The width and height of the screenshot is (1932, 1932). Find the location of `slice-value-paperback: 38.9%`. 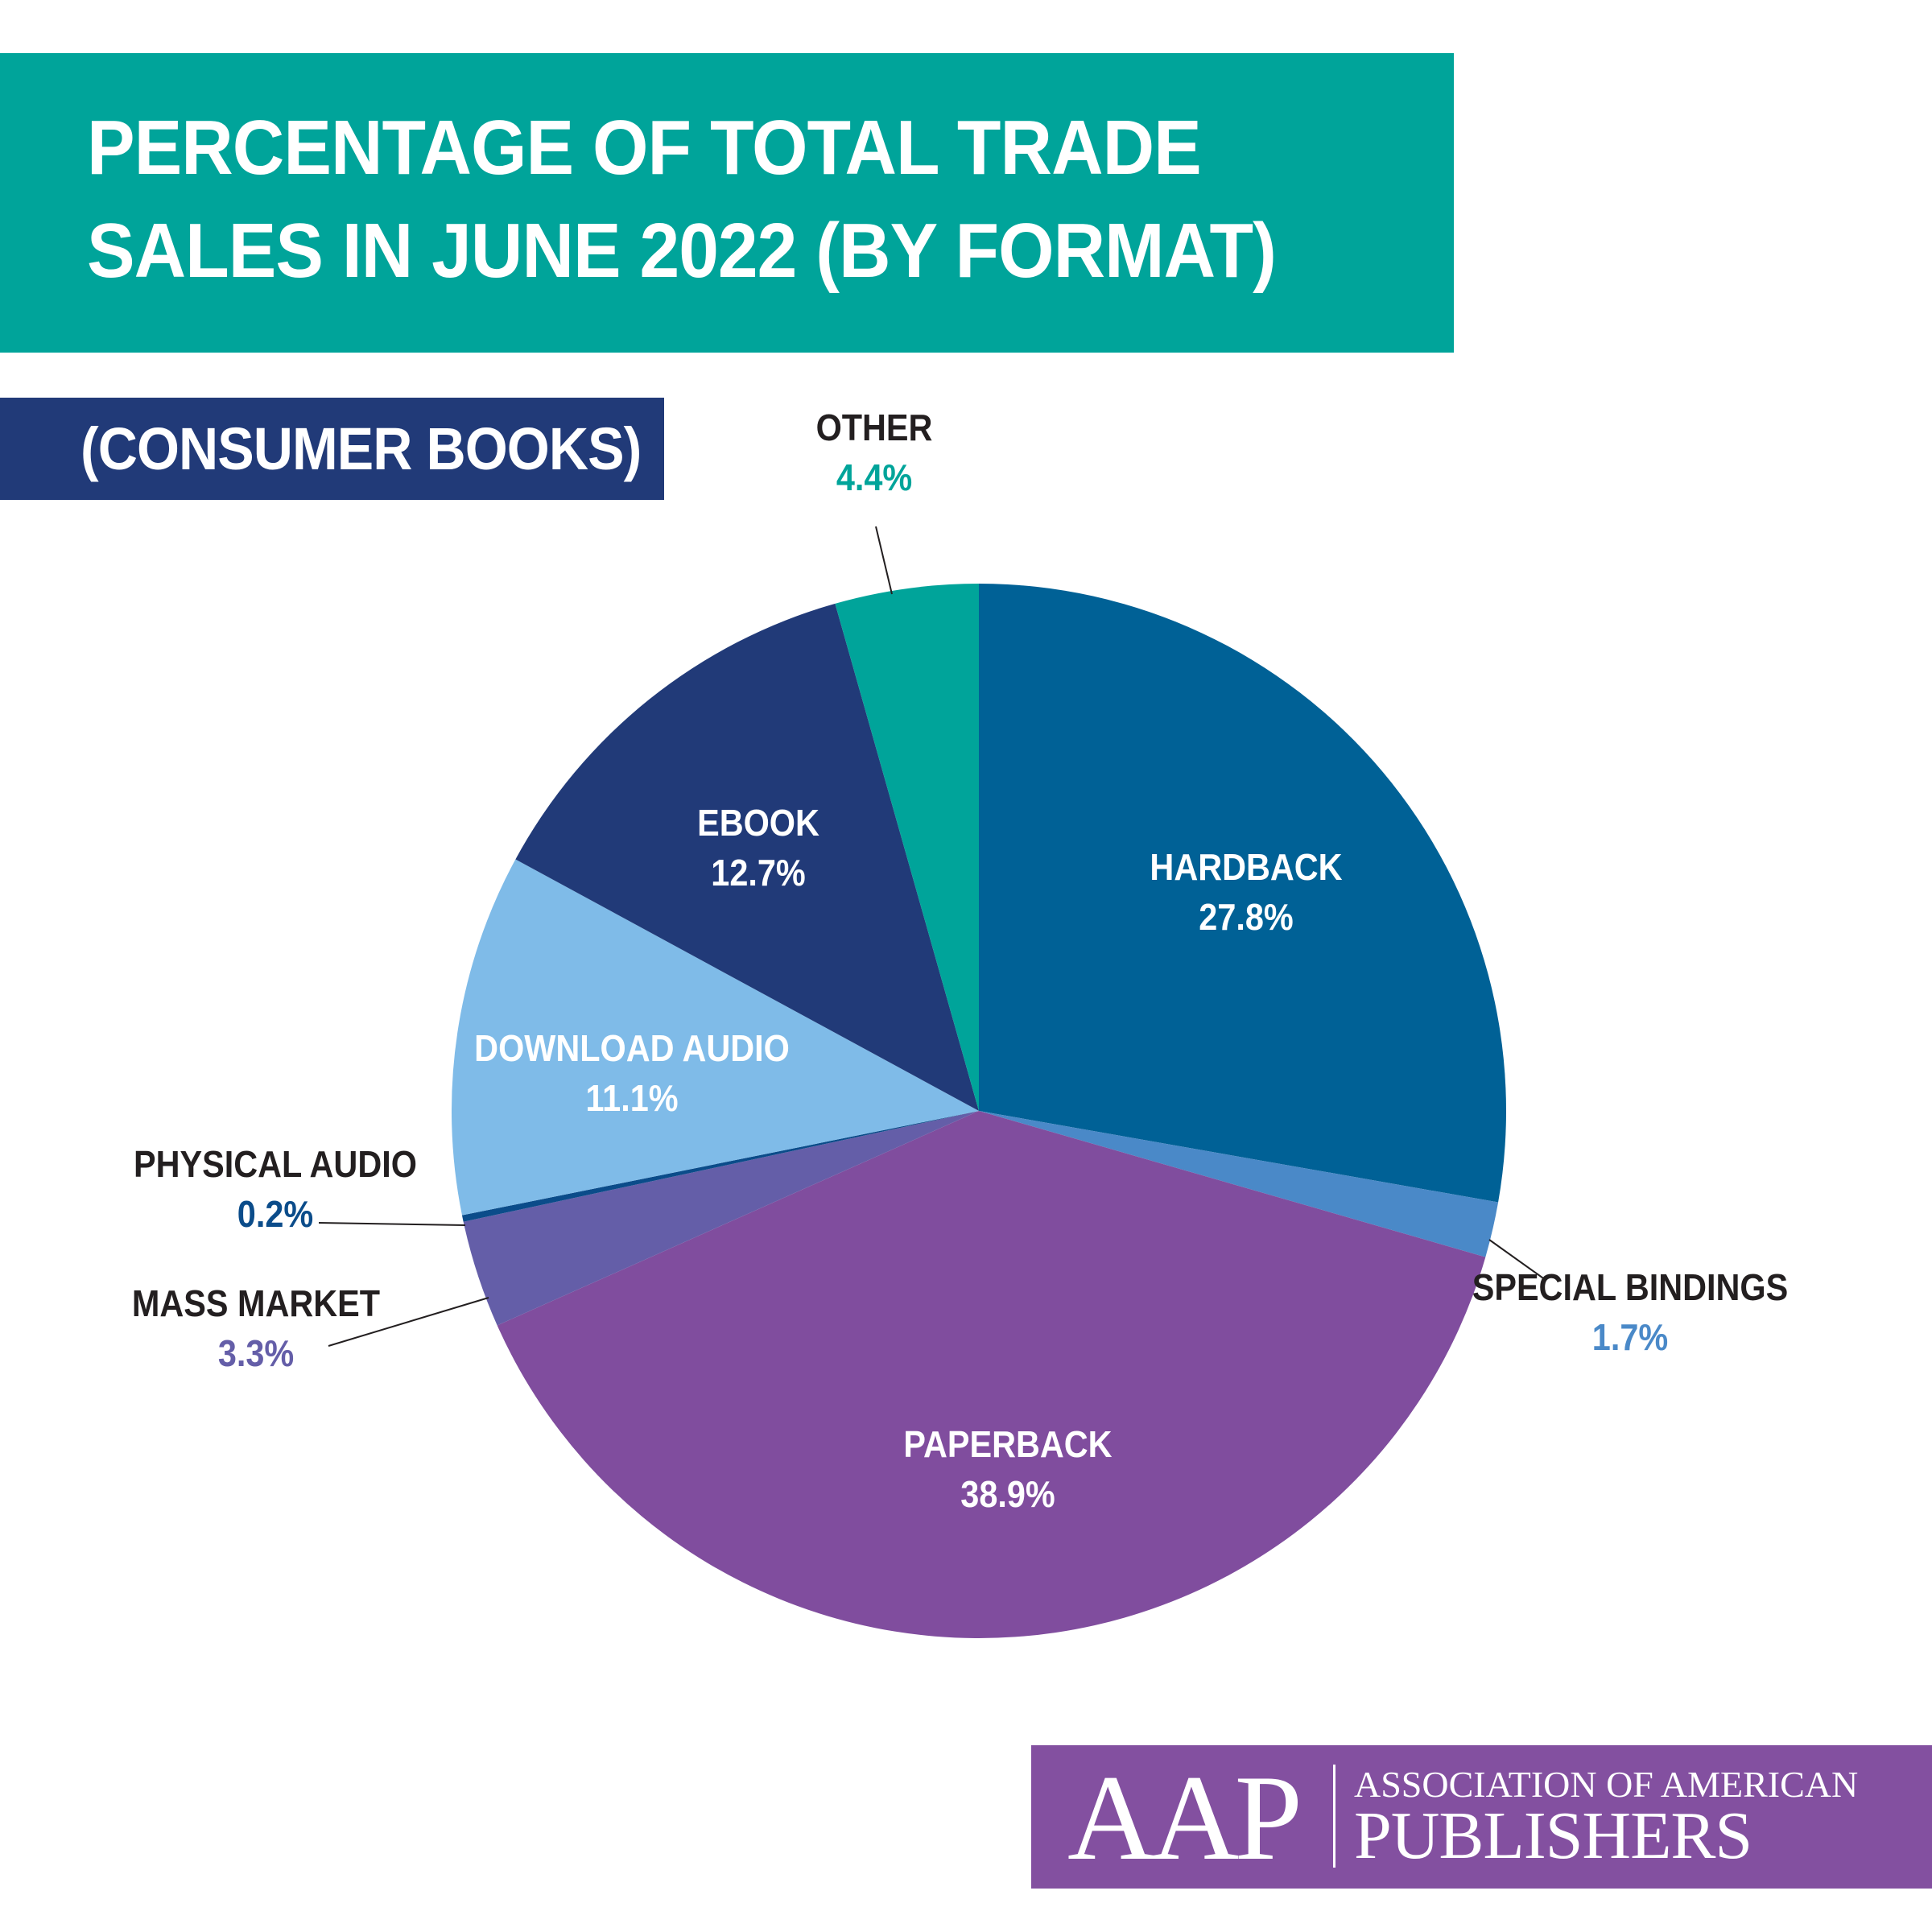

slice-value-paperback: 38.9% is located at coordinates (1007, 1495).